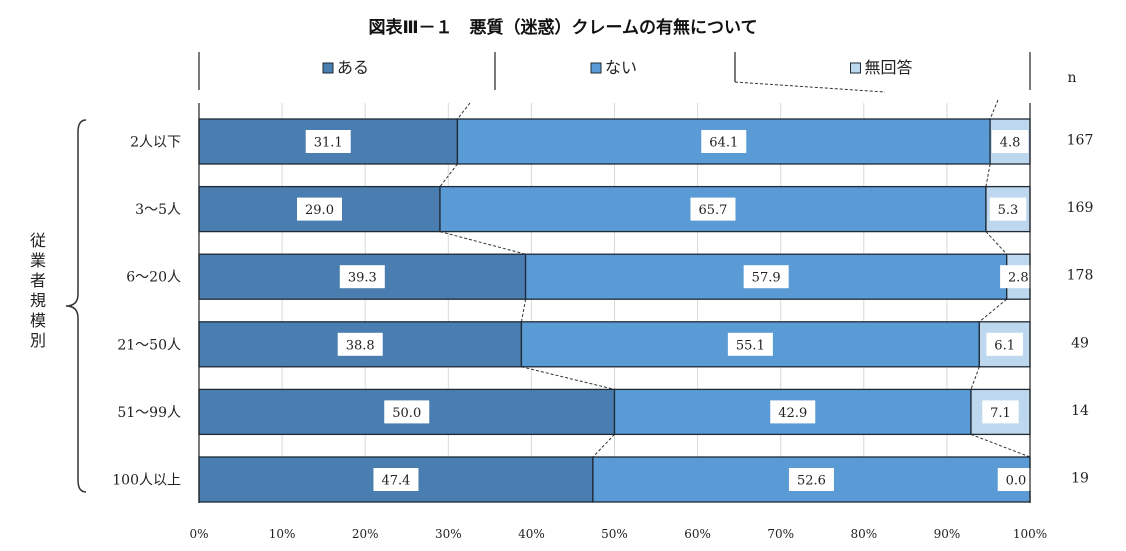 The height and width of the screenshot is (551, 1126). I want to click on bar-segment, so click(1000, 412).